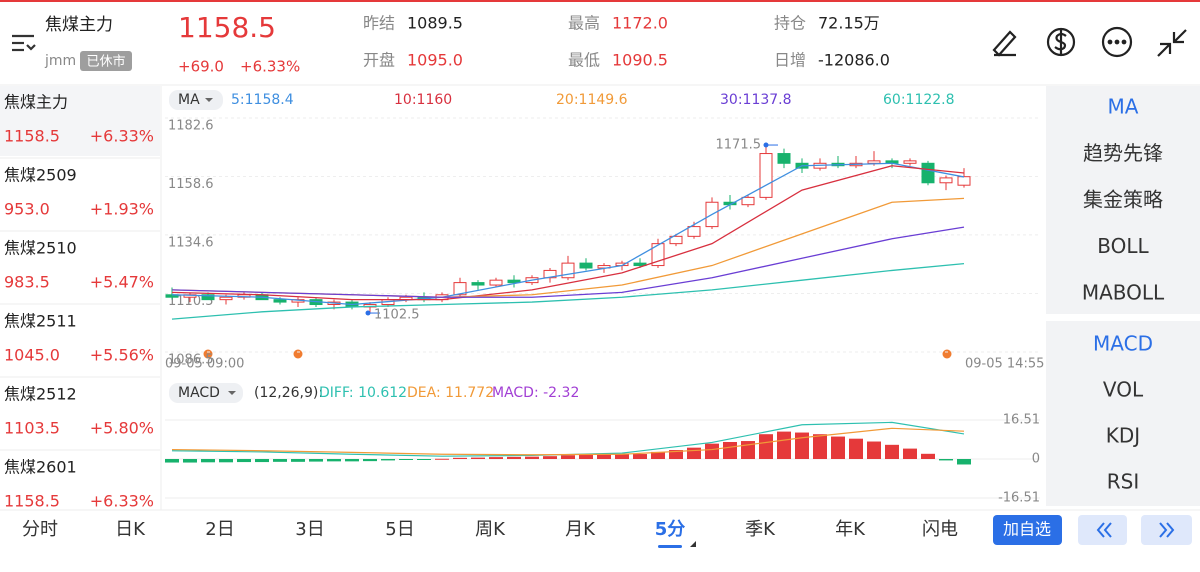  Describe the element at coordinates (1123, 390) in the screenshot. I see `indicator: VOL` at that location.